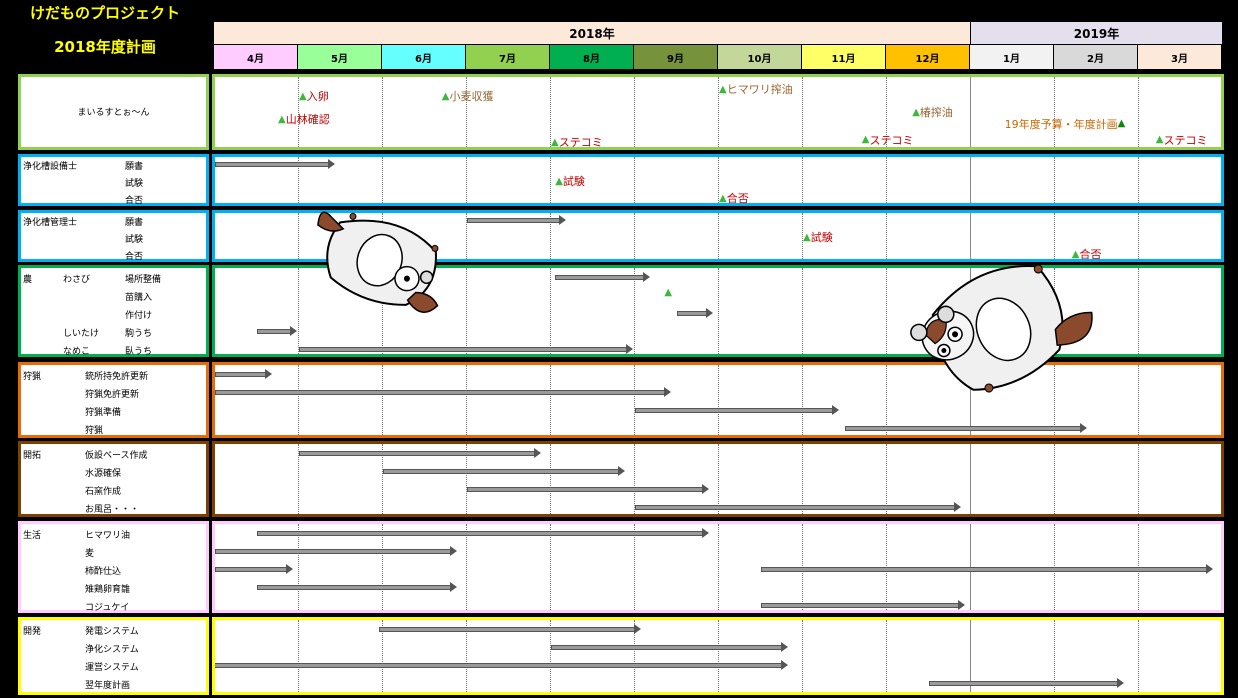  I want to click on row-item-jouka-kanri-1: 試験, so click(134, 240).